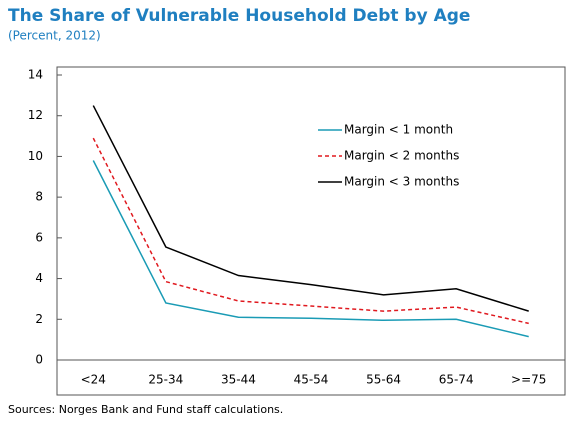 The width and height of the screenshot is (570, 424). I want to click on legend-label: Margin < 2 months, so click(401, 156).